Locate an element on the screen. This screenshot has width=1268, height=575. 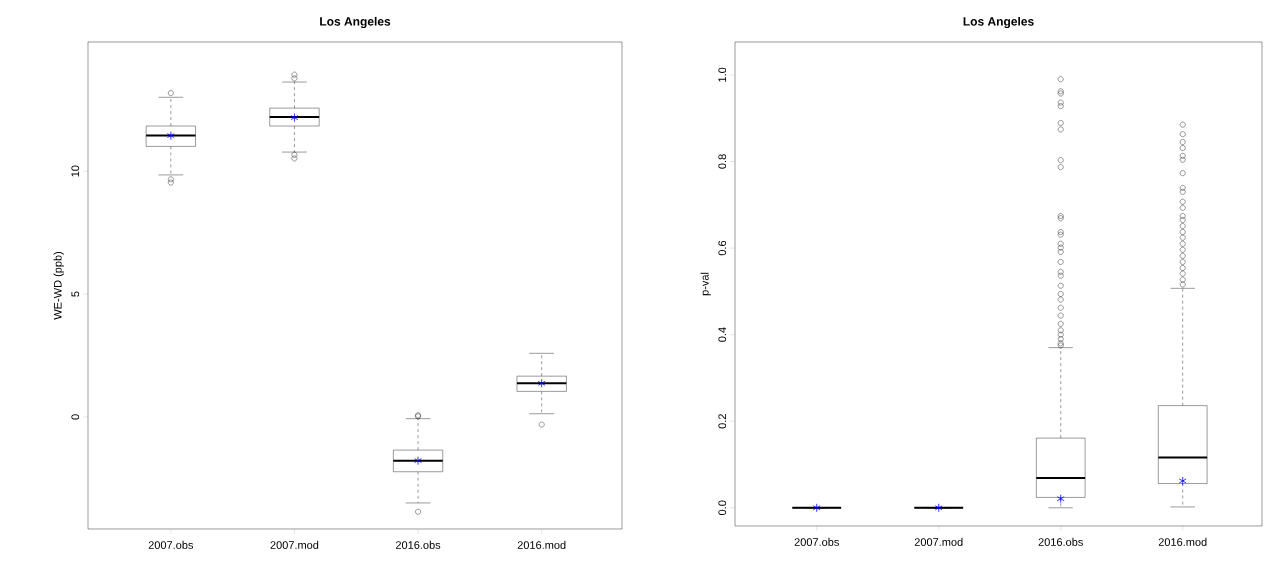
y-tick-label: 0.8 is located at coordinates (722, 161).